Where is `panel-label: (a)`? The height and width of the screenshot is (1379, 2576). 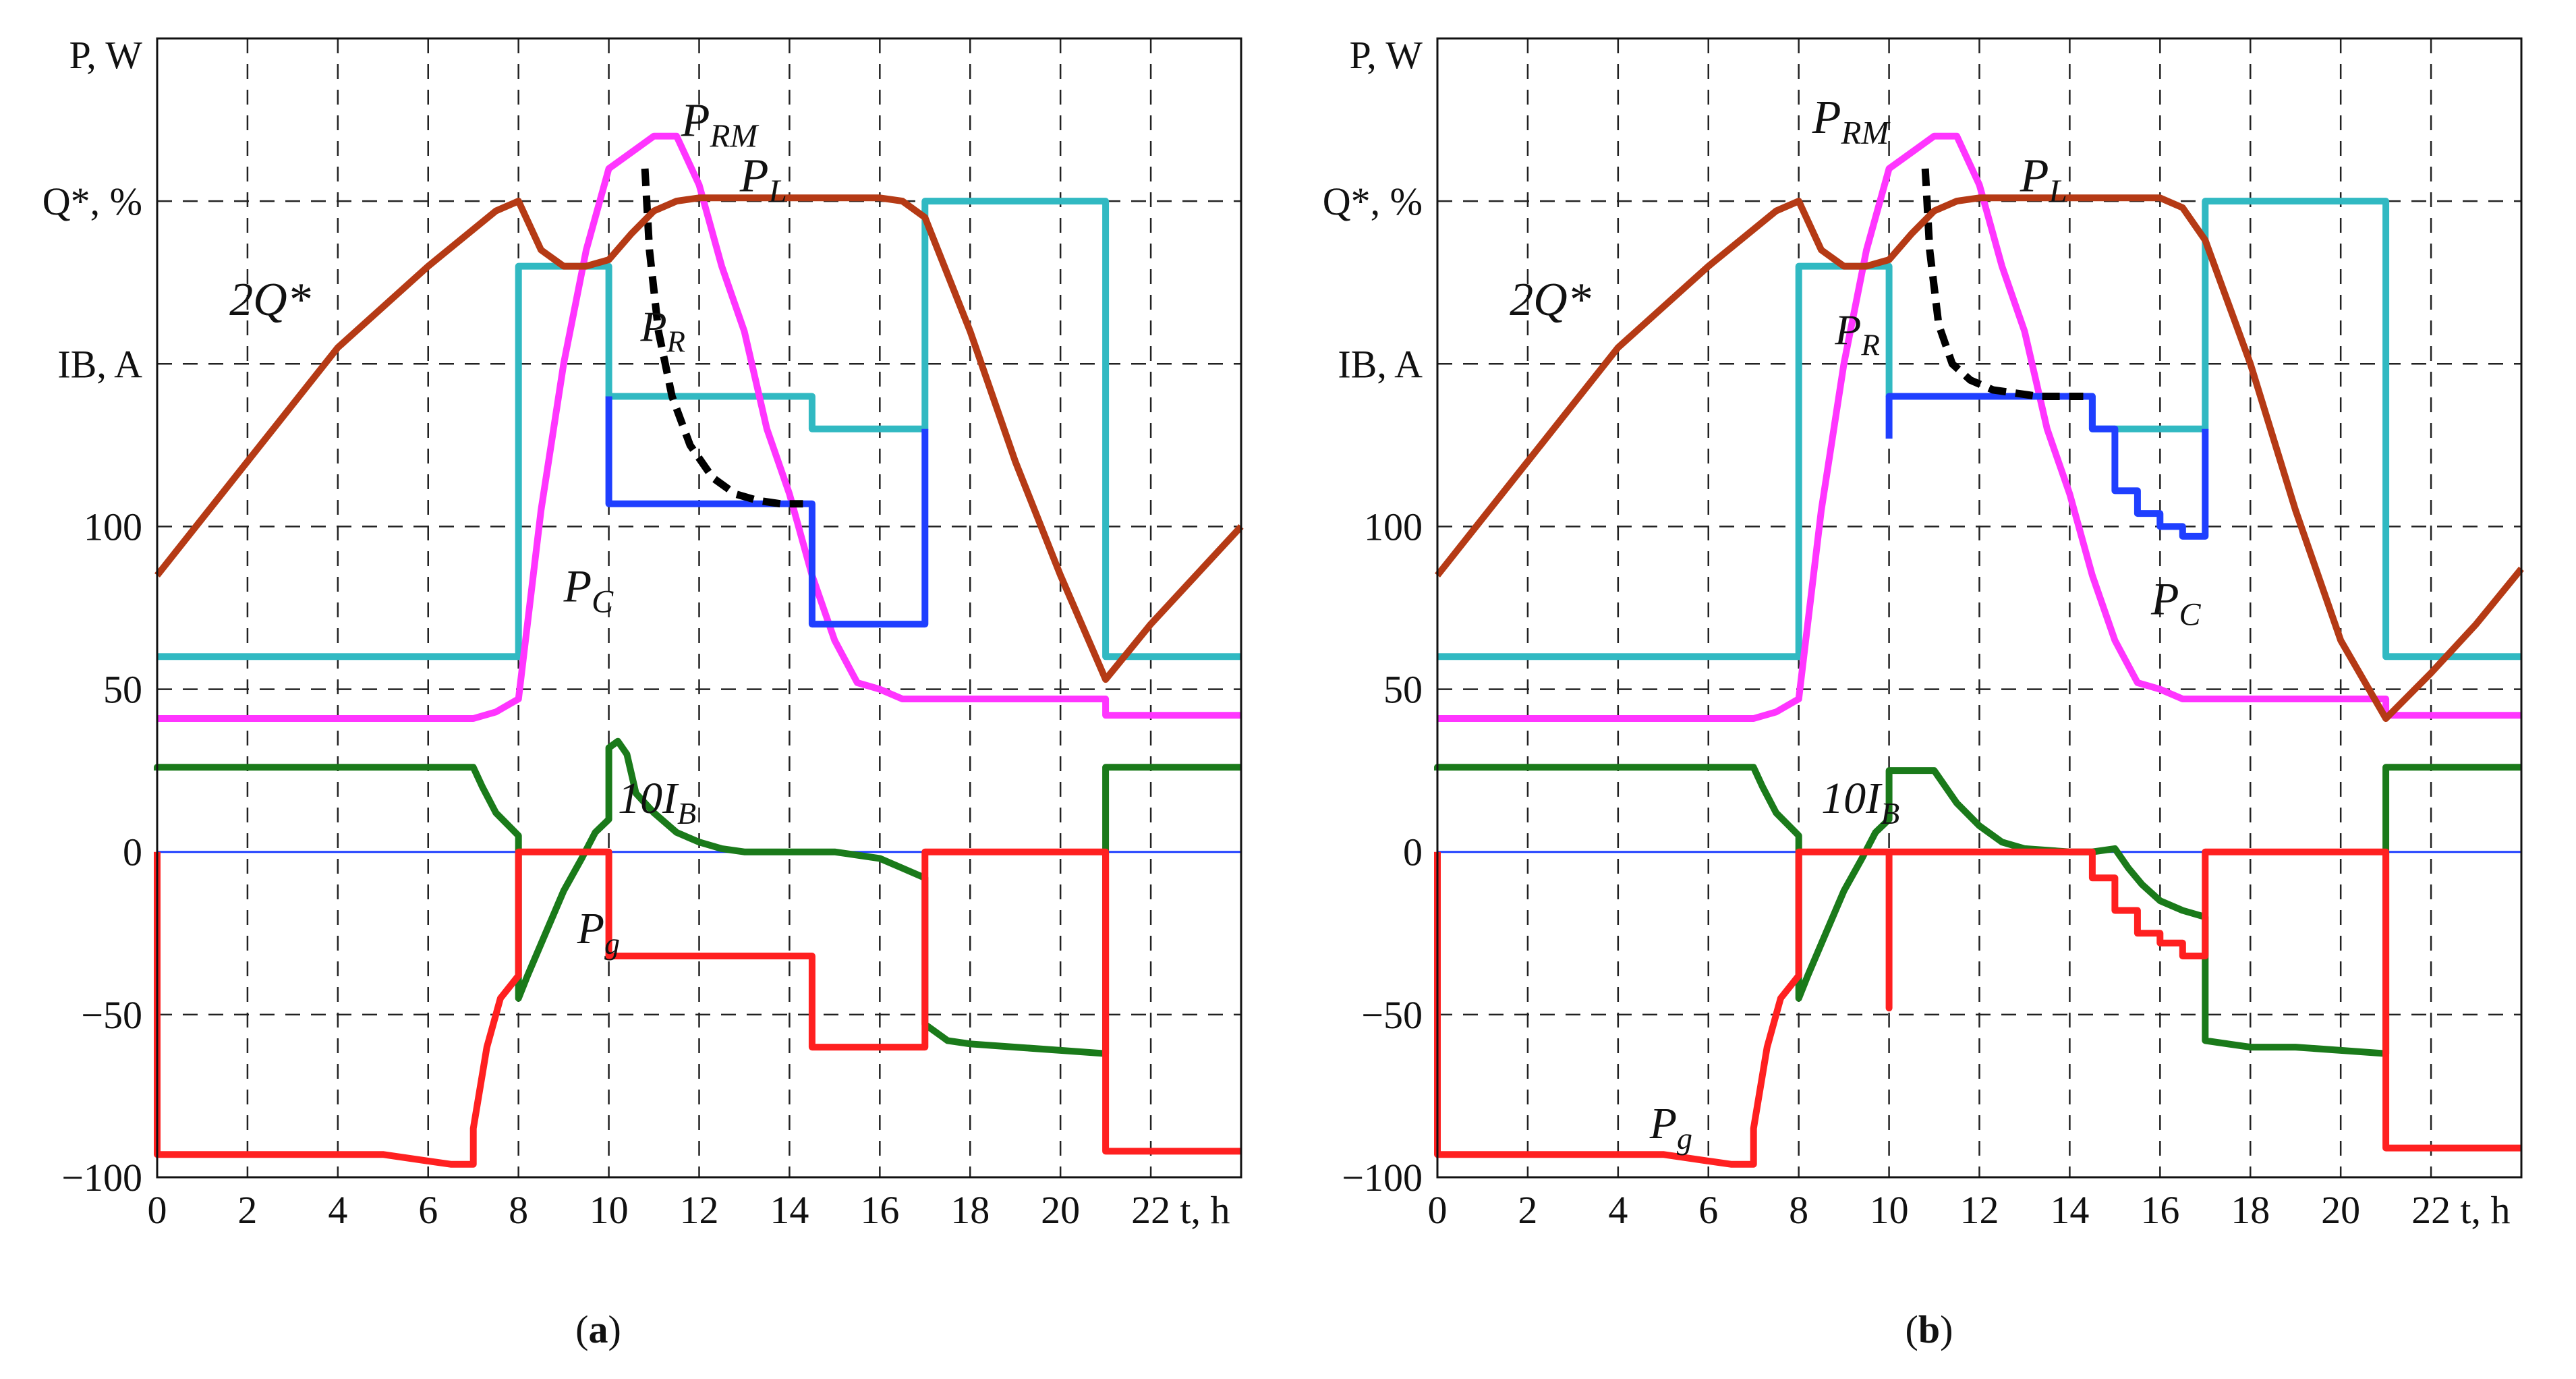 panel-label: (a) is located at coordinates (598, 1329).